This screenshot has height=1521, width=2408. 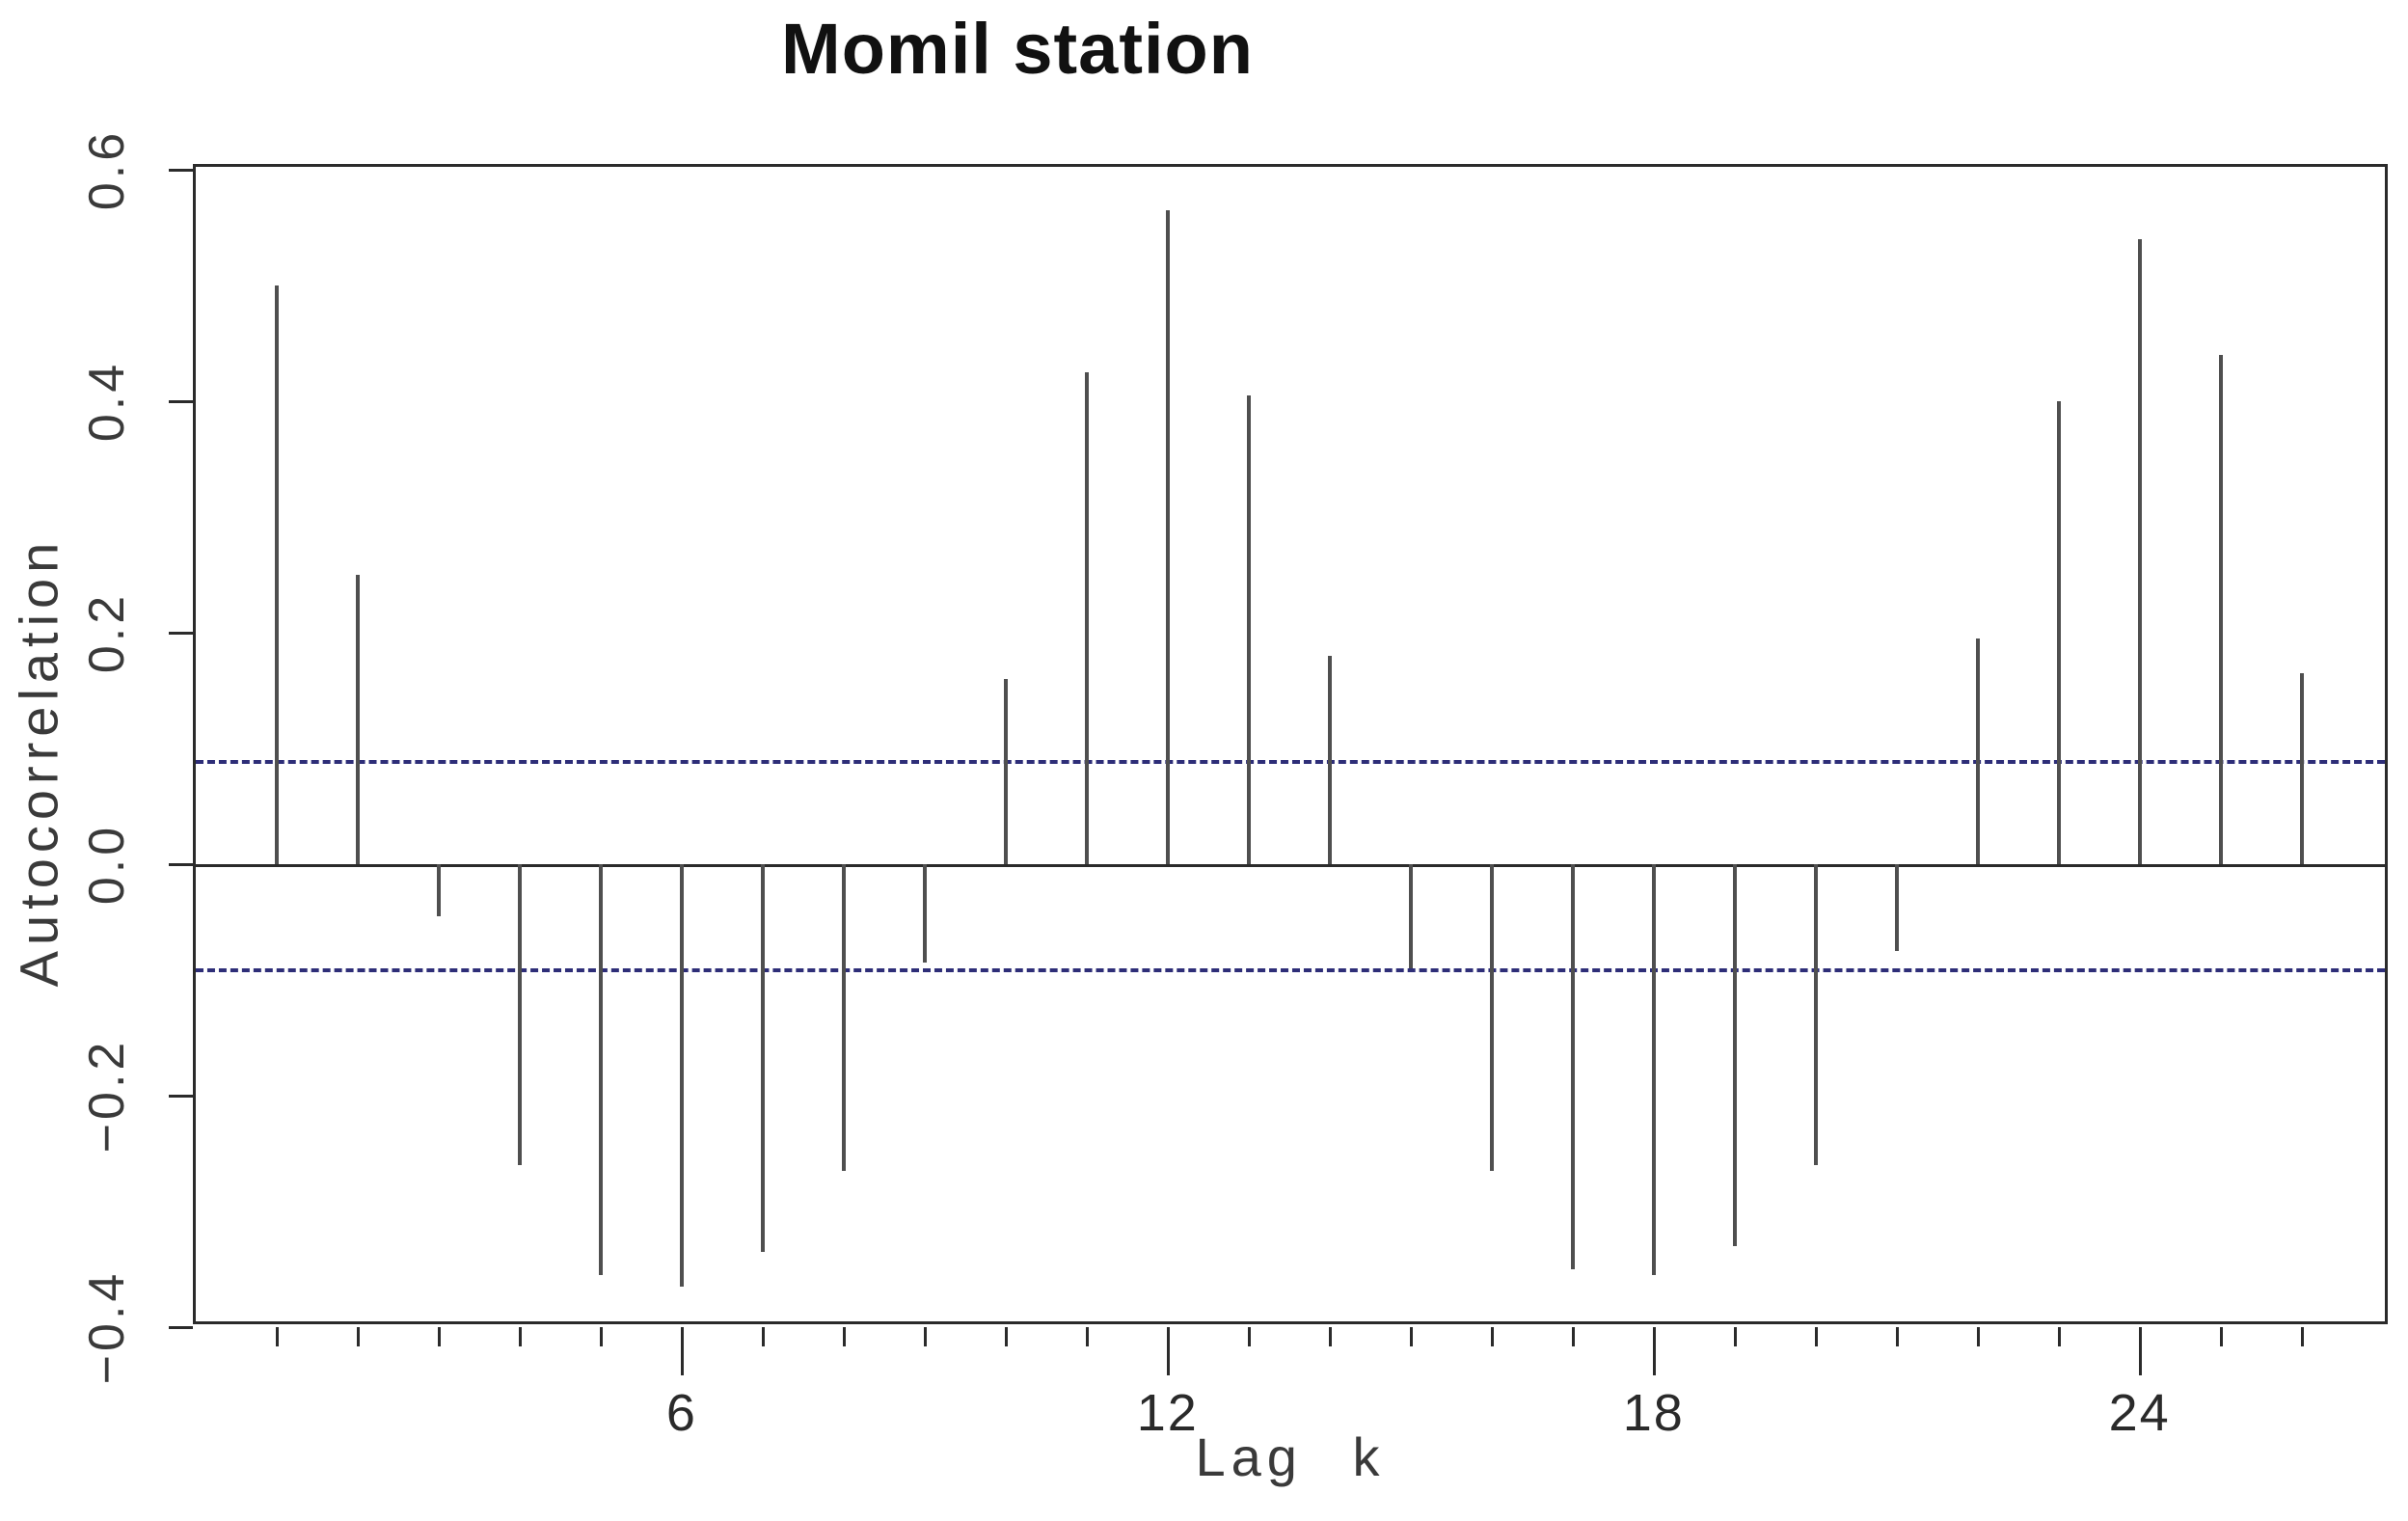 I want to click on y-tick-label: −0.4, so click(x=107, y=1327).